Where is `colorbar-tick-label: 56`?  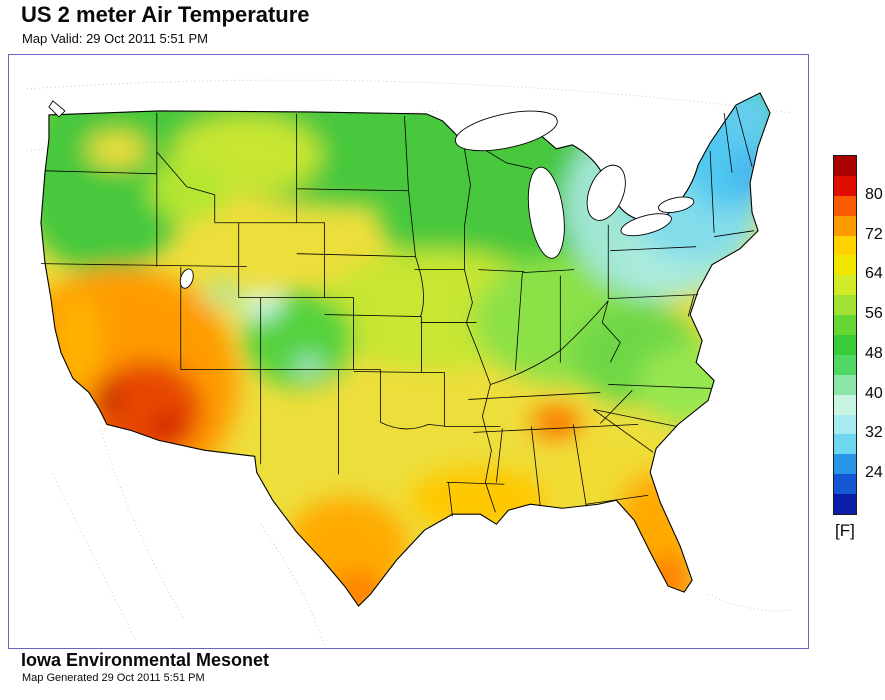 colorbar-tick-label: 56 is located at coordinates (874, 314).